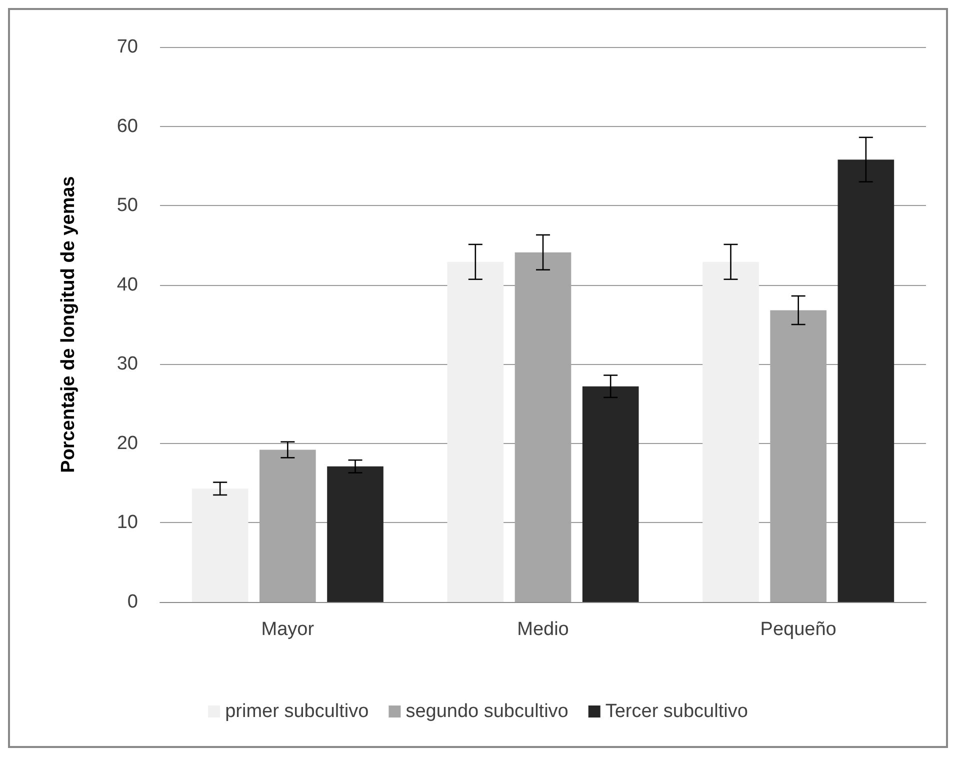 The image size is (964, 765). I want to click on x-tick-label: Medio, so click(543, 629).